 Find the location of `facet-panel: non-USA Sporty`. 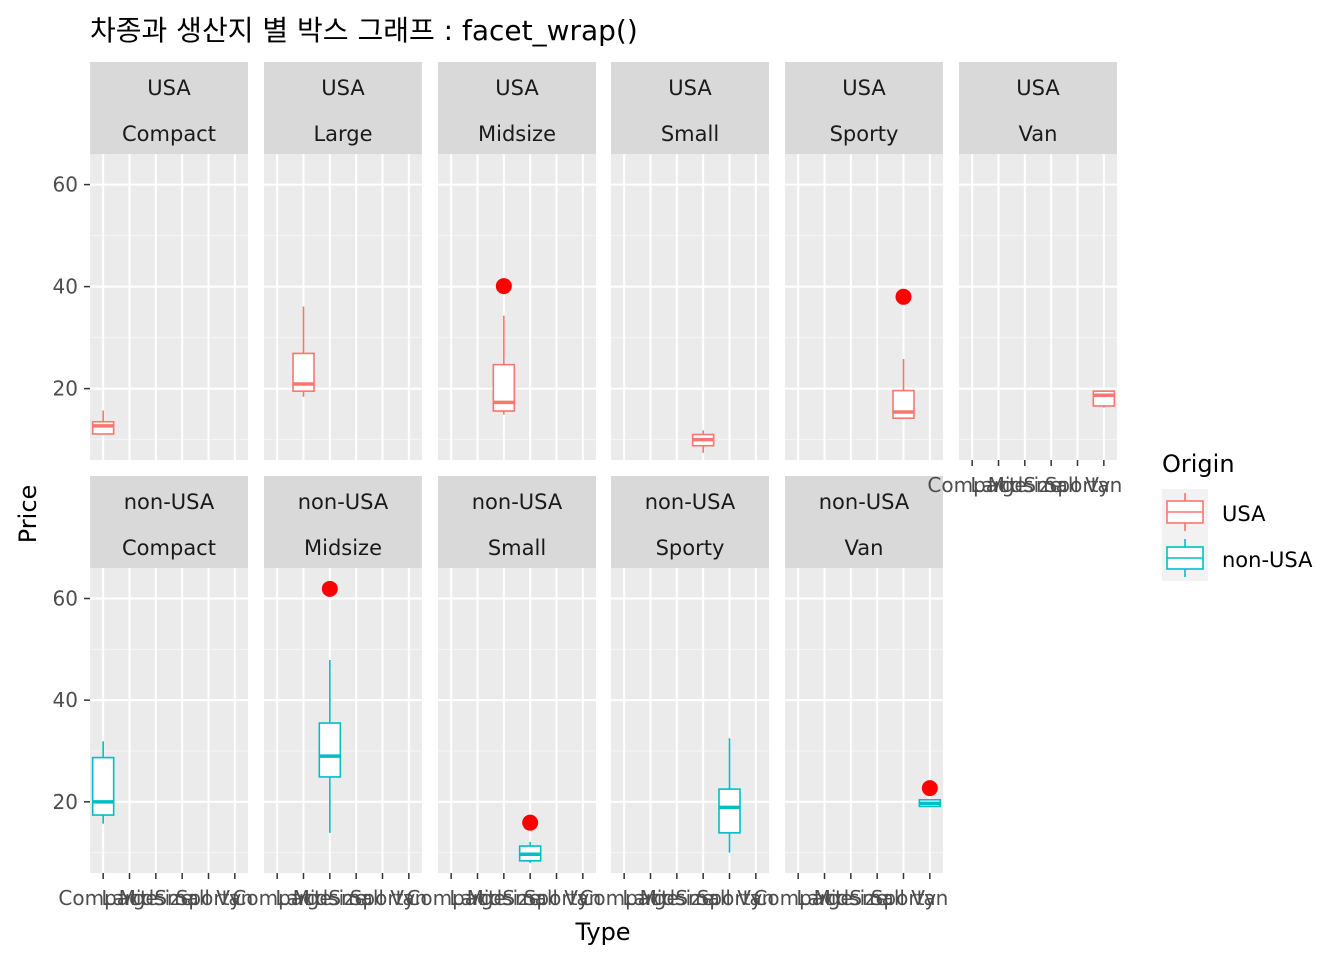

facet-panel: non-USA Sporty is located at coordinates (690, 674).